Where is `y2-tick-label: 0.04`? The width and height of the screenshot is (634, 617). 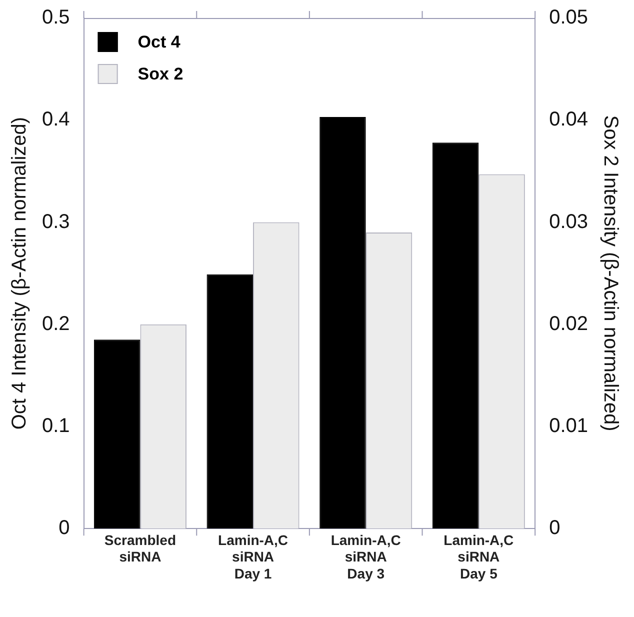 y2-tick-label: 0.04 is located at coordinates (568, 119).